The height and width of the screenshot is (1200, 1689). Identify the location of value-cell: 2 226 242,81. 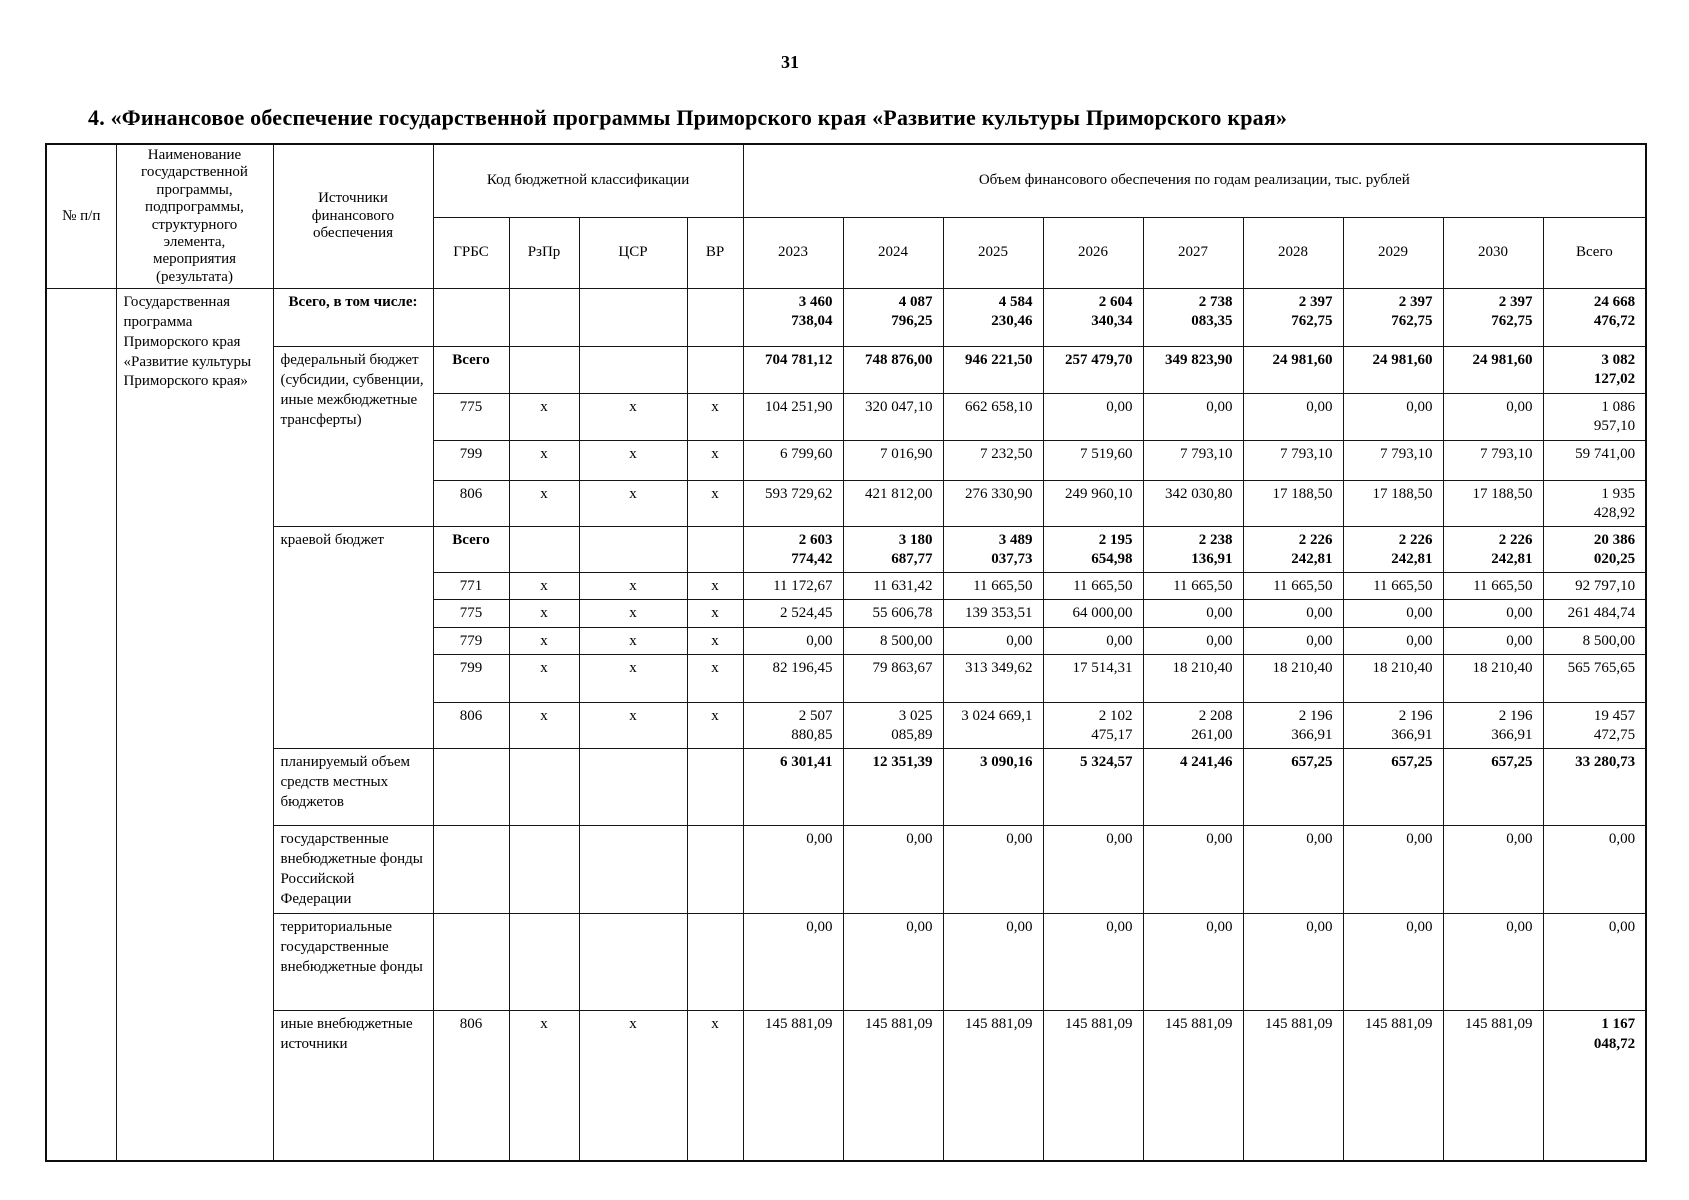
(1393, 549).